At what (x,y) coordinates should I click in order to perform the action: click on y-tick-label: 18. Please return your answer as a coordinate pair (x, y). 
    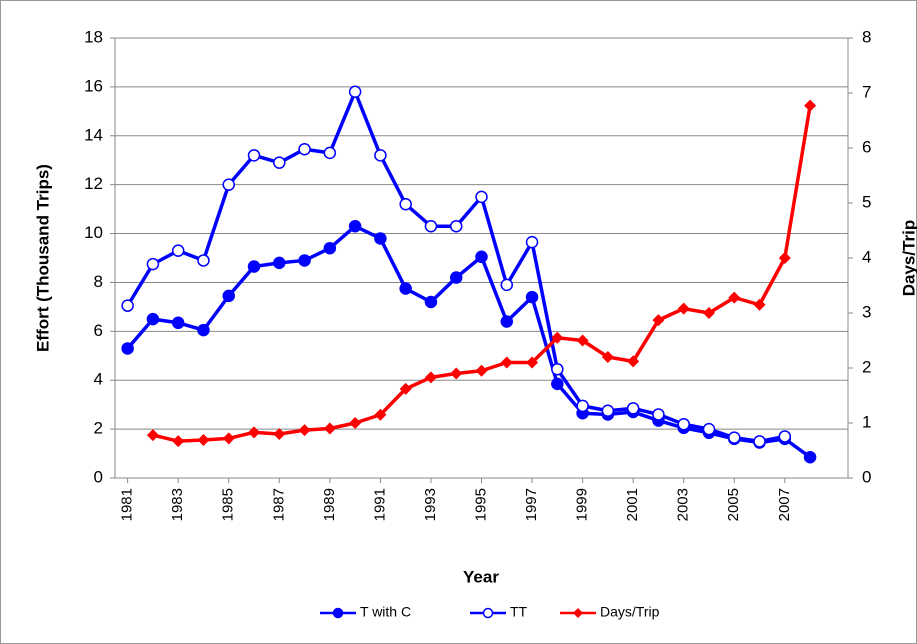
    Looking at the image, I should click on (93, 36).